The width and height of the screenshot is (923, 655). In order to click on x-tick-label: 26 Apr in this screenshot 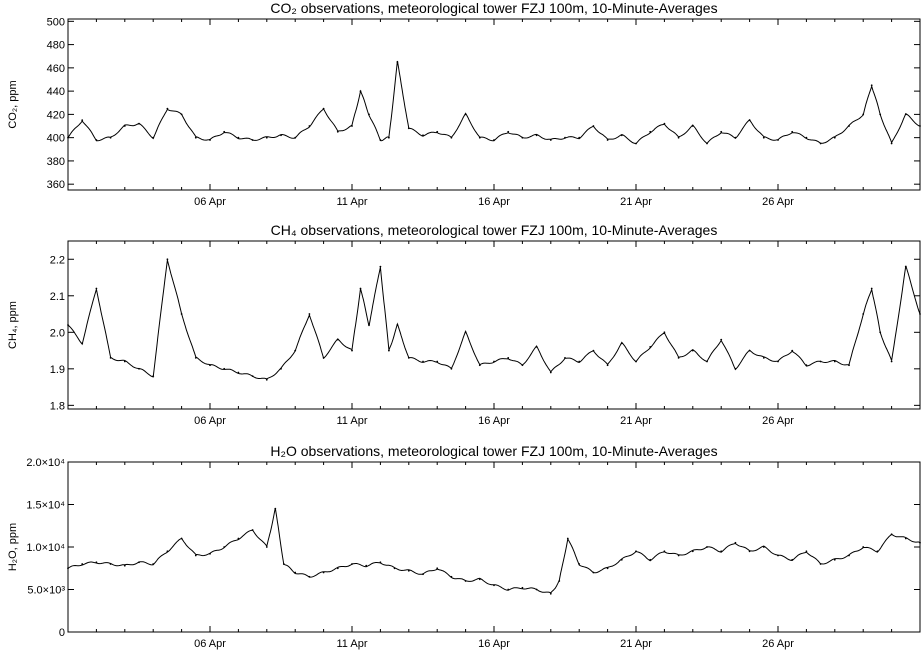, I will do `click(778, 644)`.